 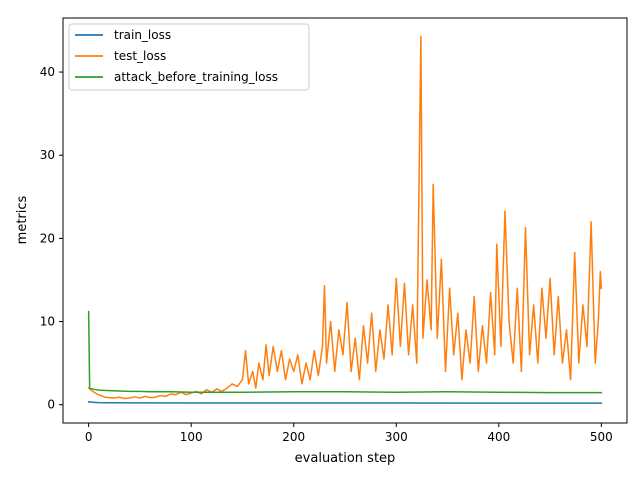 I want to click on legend-box, so click(x=189, y=57).